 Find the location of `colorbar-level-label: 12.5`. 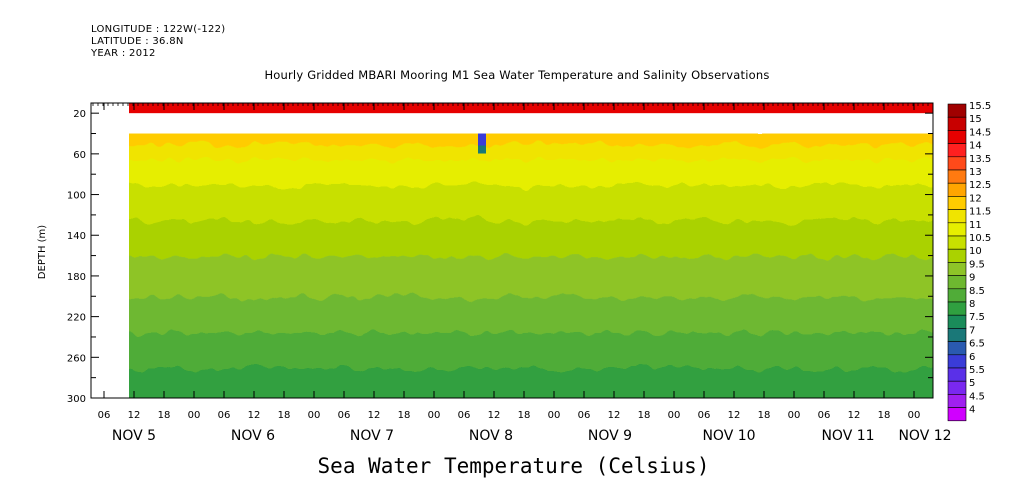

colorbar-level-label: 12.5 is located at coordinates (980, 185).